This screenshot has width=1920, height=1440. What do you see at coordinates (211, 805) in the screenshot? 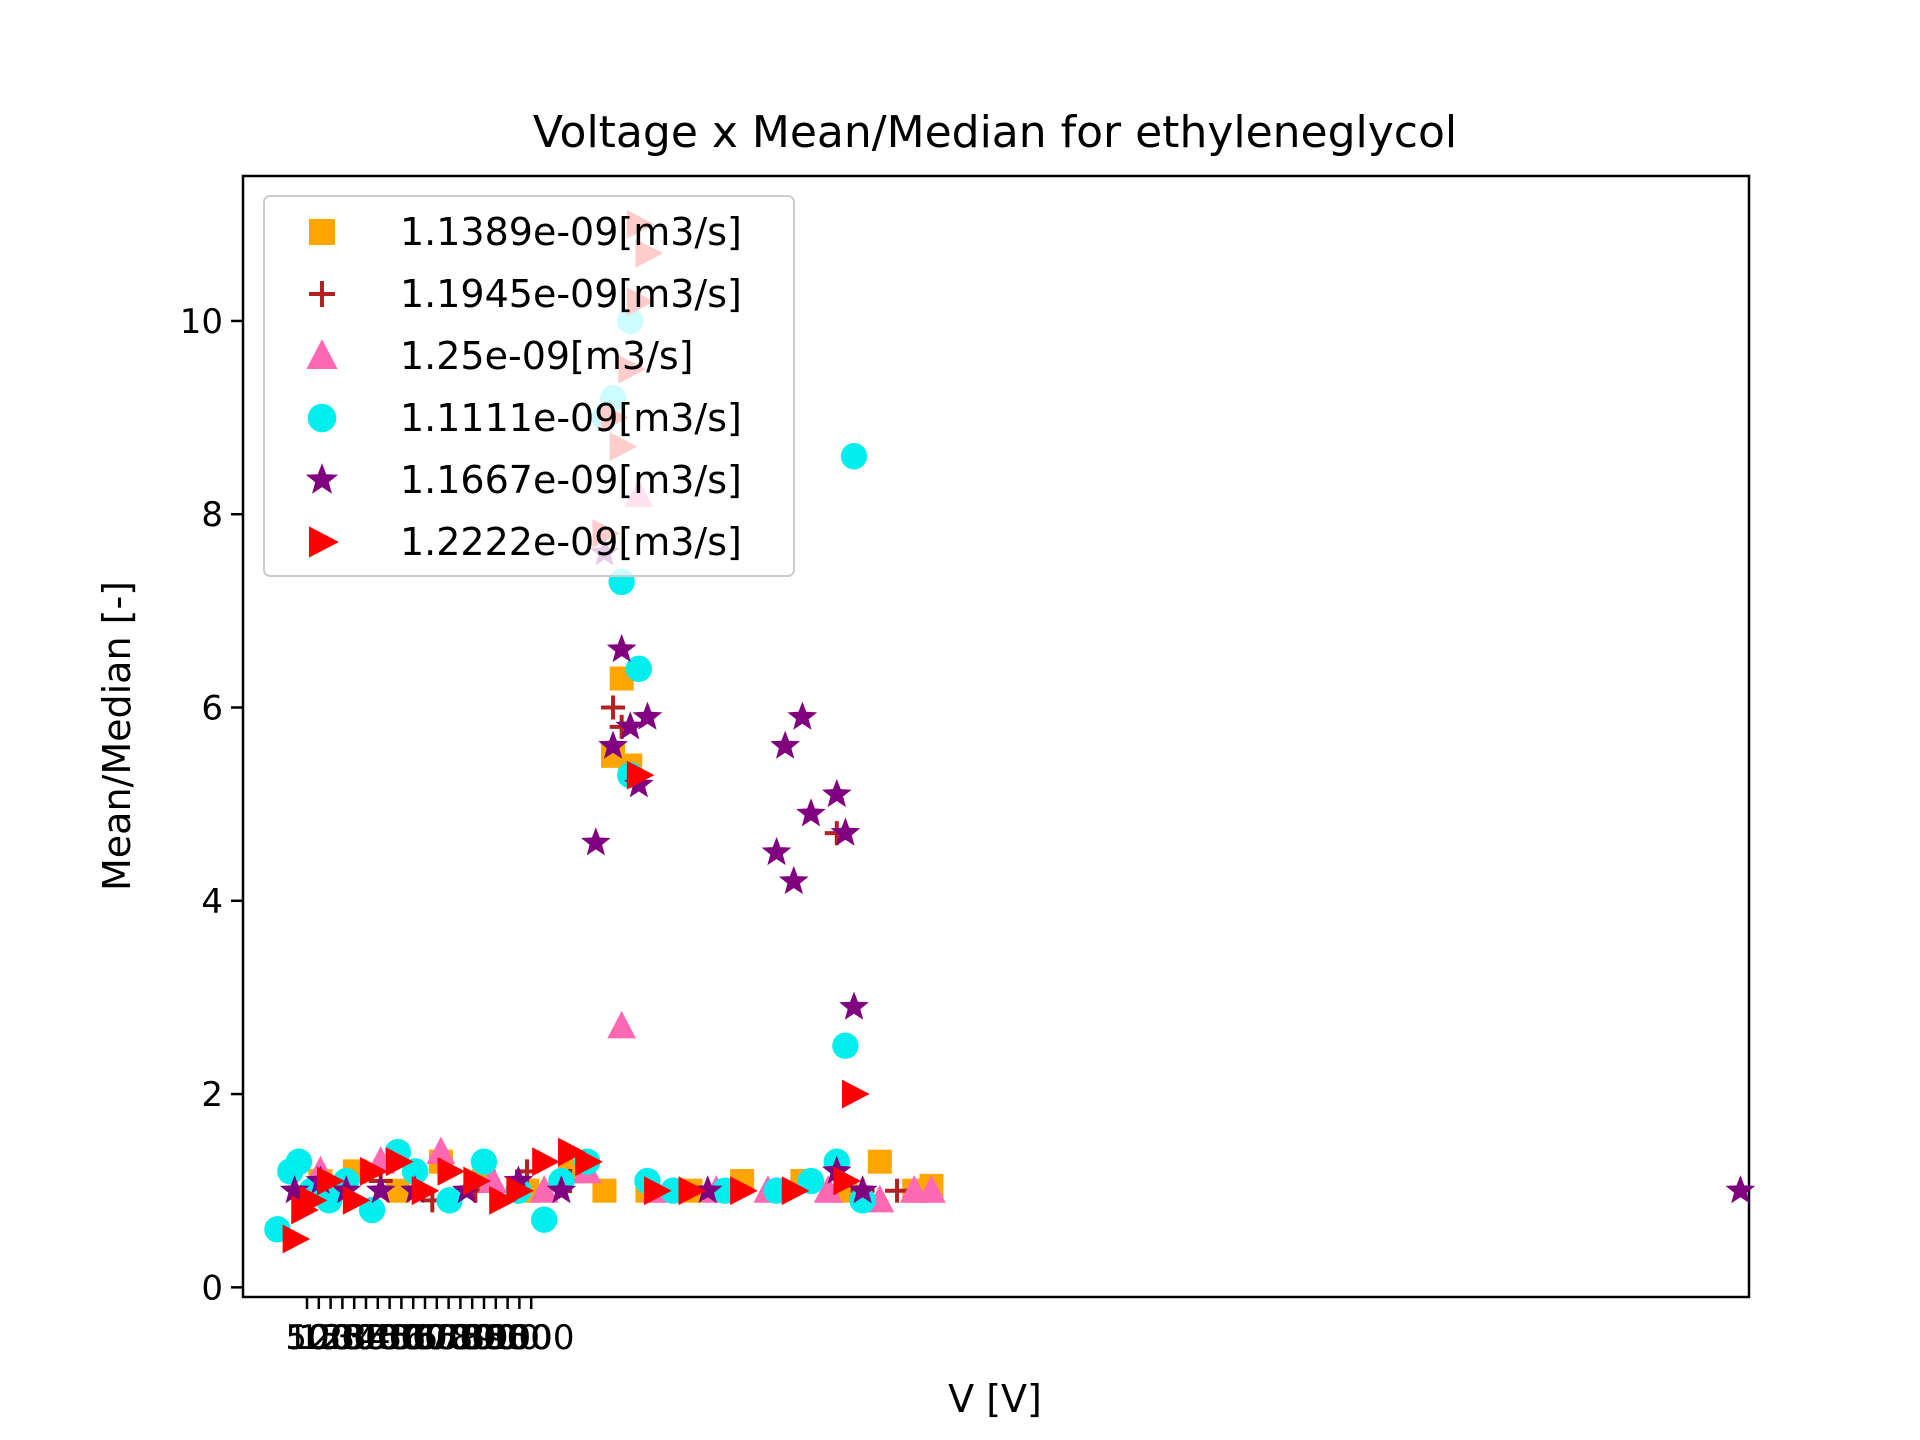
I see `y-axis-ticks: 0 2 4 6 8 10` at bounding box center [211, 805].